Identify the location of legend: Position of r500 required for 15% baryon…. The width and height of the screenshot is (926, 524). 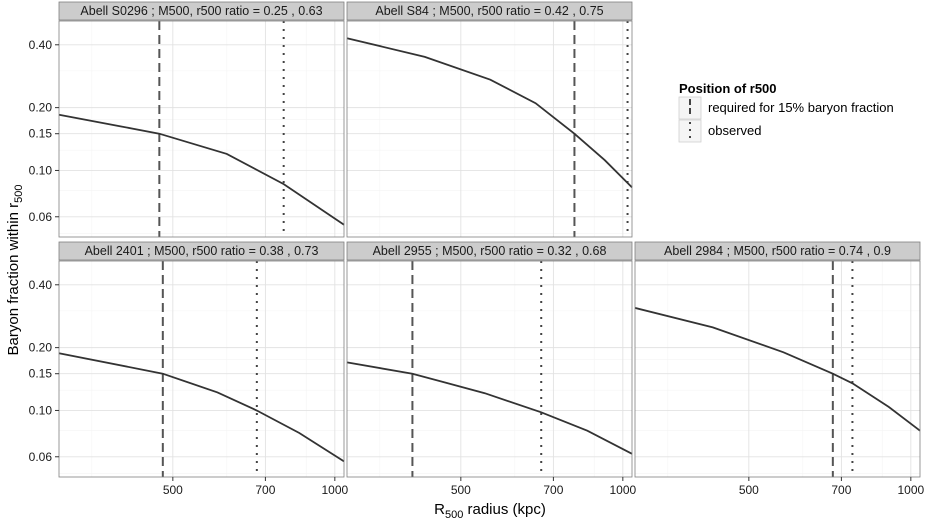
(786, 112).